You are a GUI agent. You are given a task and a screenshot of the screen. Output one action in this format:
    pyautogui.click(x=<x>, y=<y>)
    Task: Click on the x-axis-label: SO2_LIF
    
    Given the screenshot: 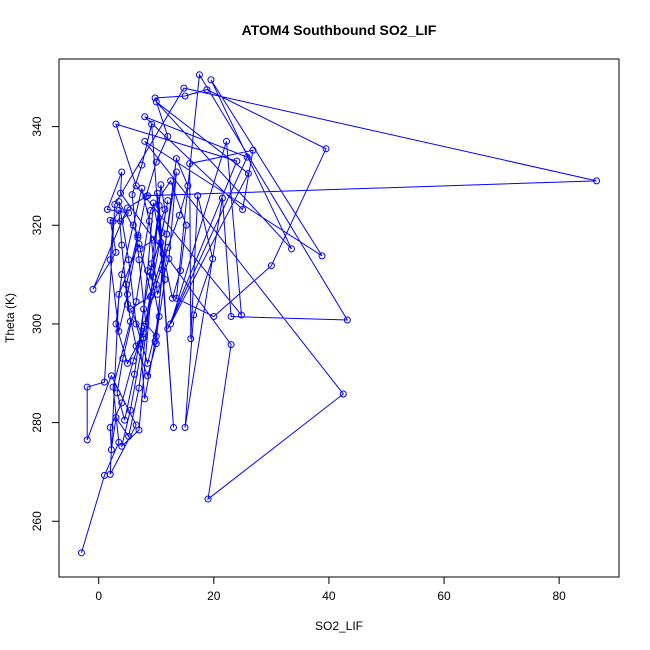 What is the action you would take?
    pyautogui.click(x=339, y=626)
    